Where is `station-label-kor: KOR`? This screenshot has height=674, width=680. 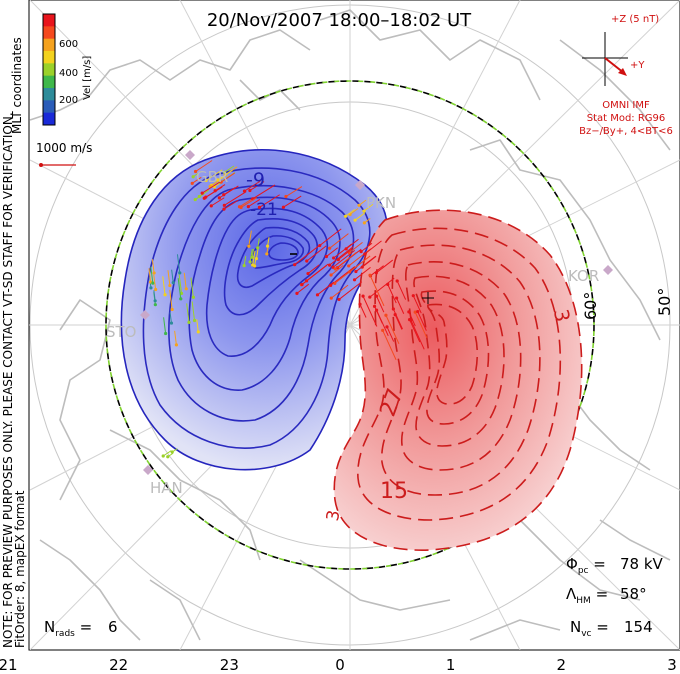
station-label-kor: KOR is located at coordinates (583, 276).